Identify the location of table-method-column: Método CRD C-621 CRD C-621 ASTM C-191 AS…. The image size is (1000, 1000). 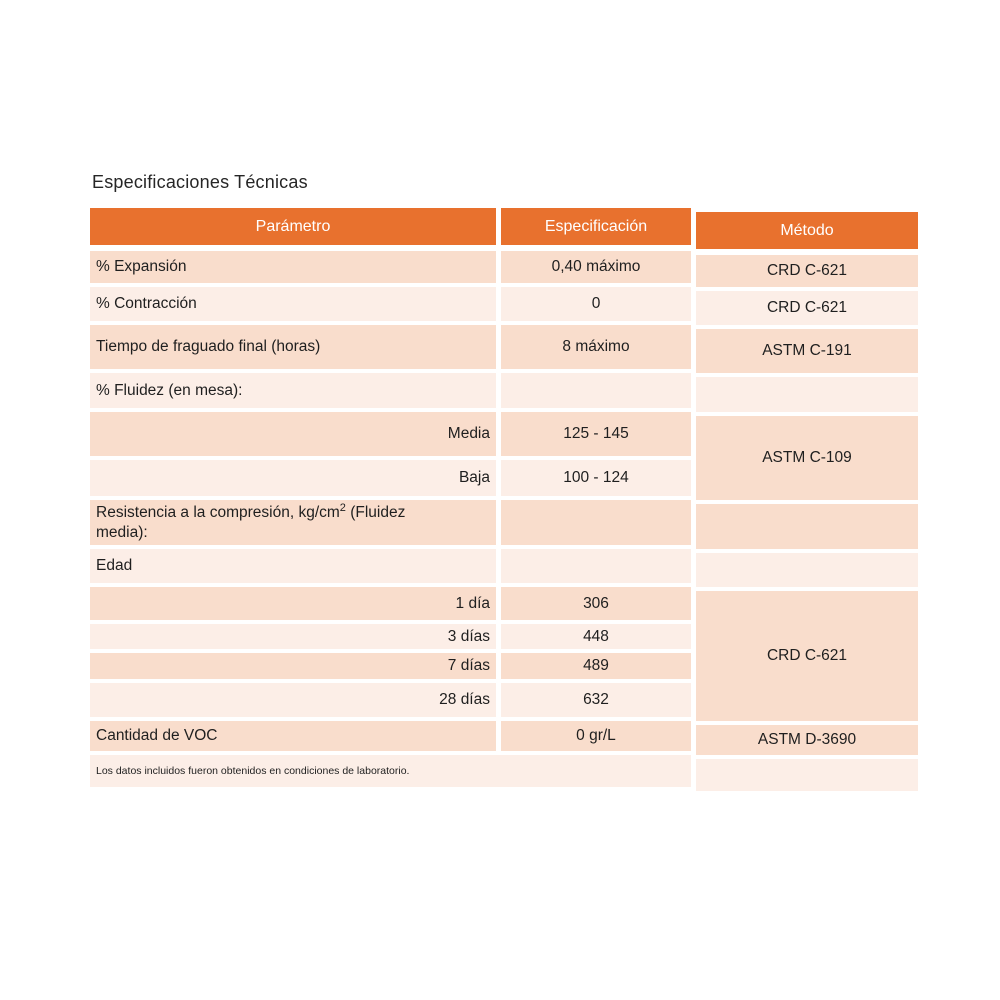
(807, 503).